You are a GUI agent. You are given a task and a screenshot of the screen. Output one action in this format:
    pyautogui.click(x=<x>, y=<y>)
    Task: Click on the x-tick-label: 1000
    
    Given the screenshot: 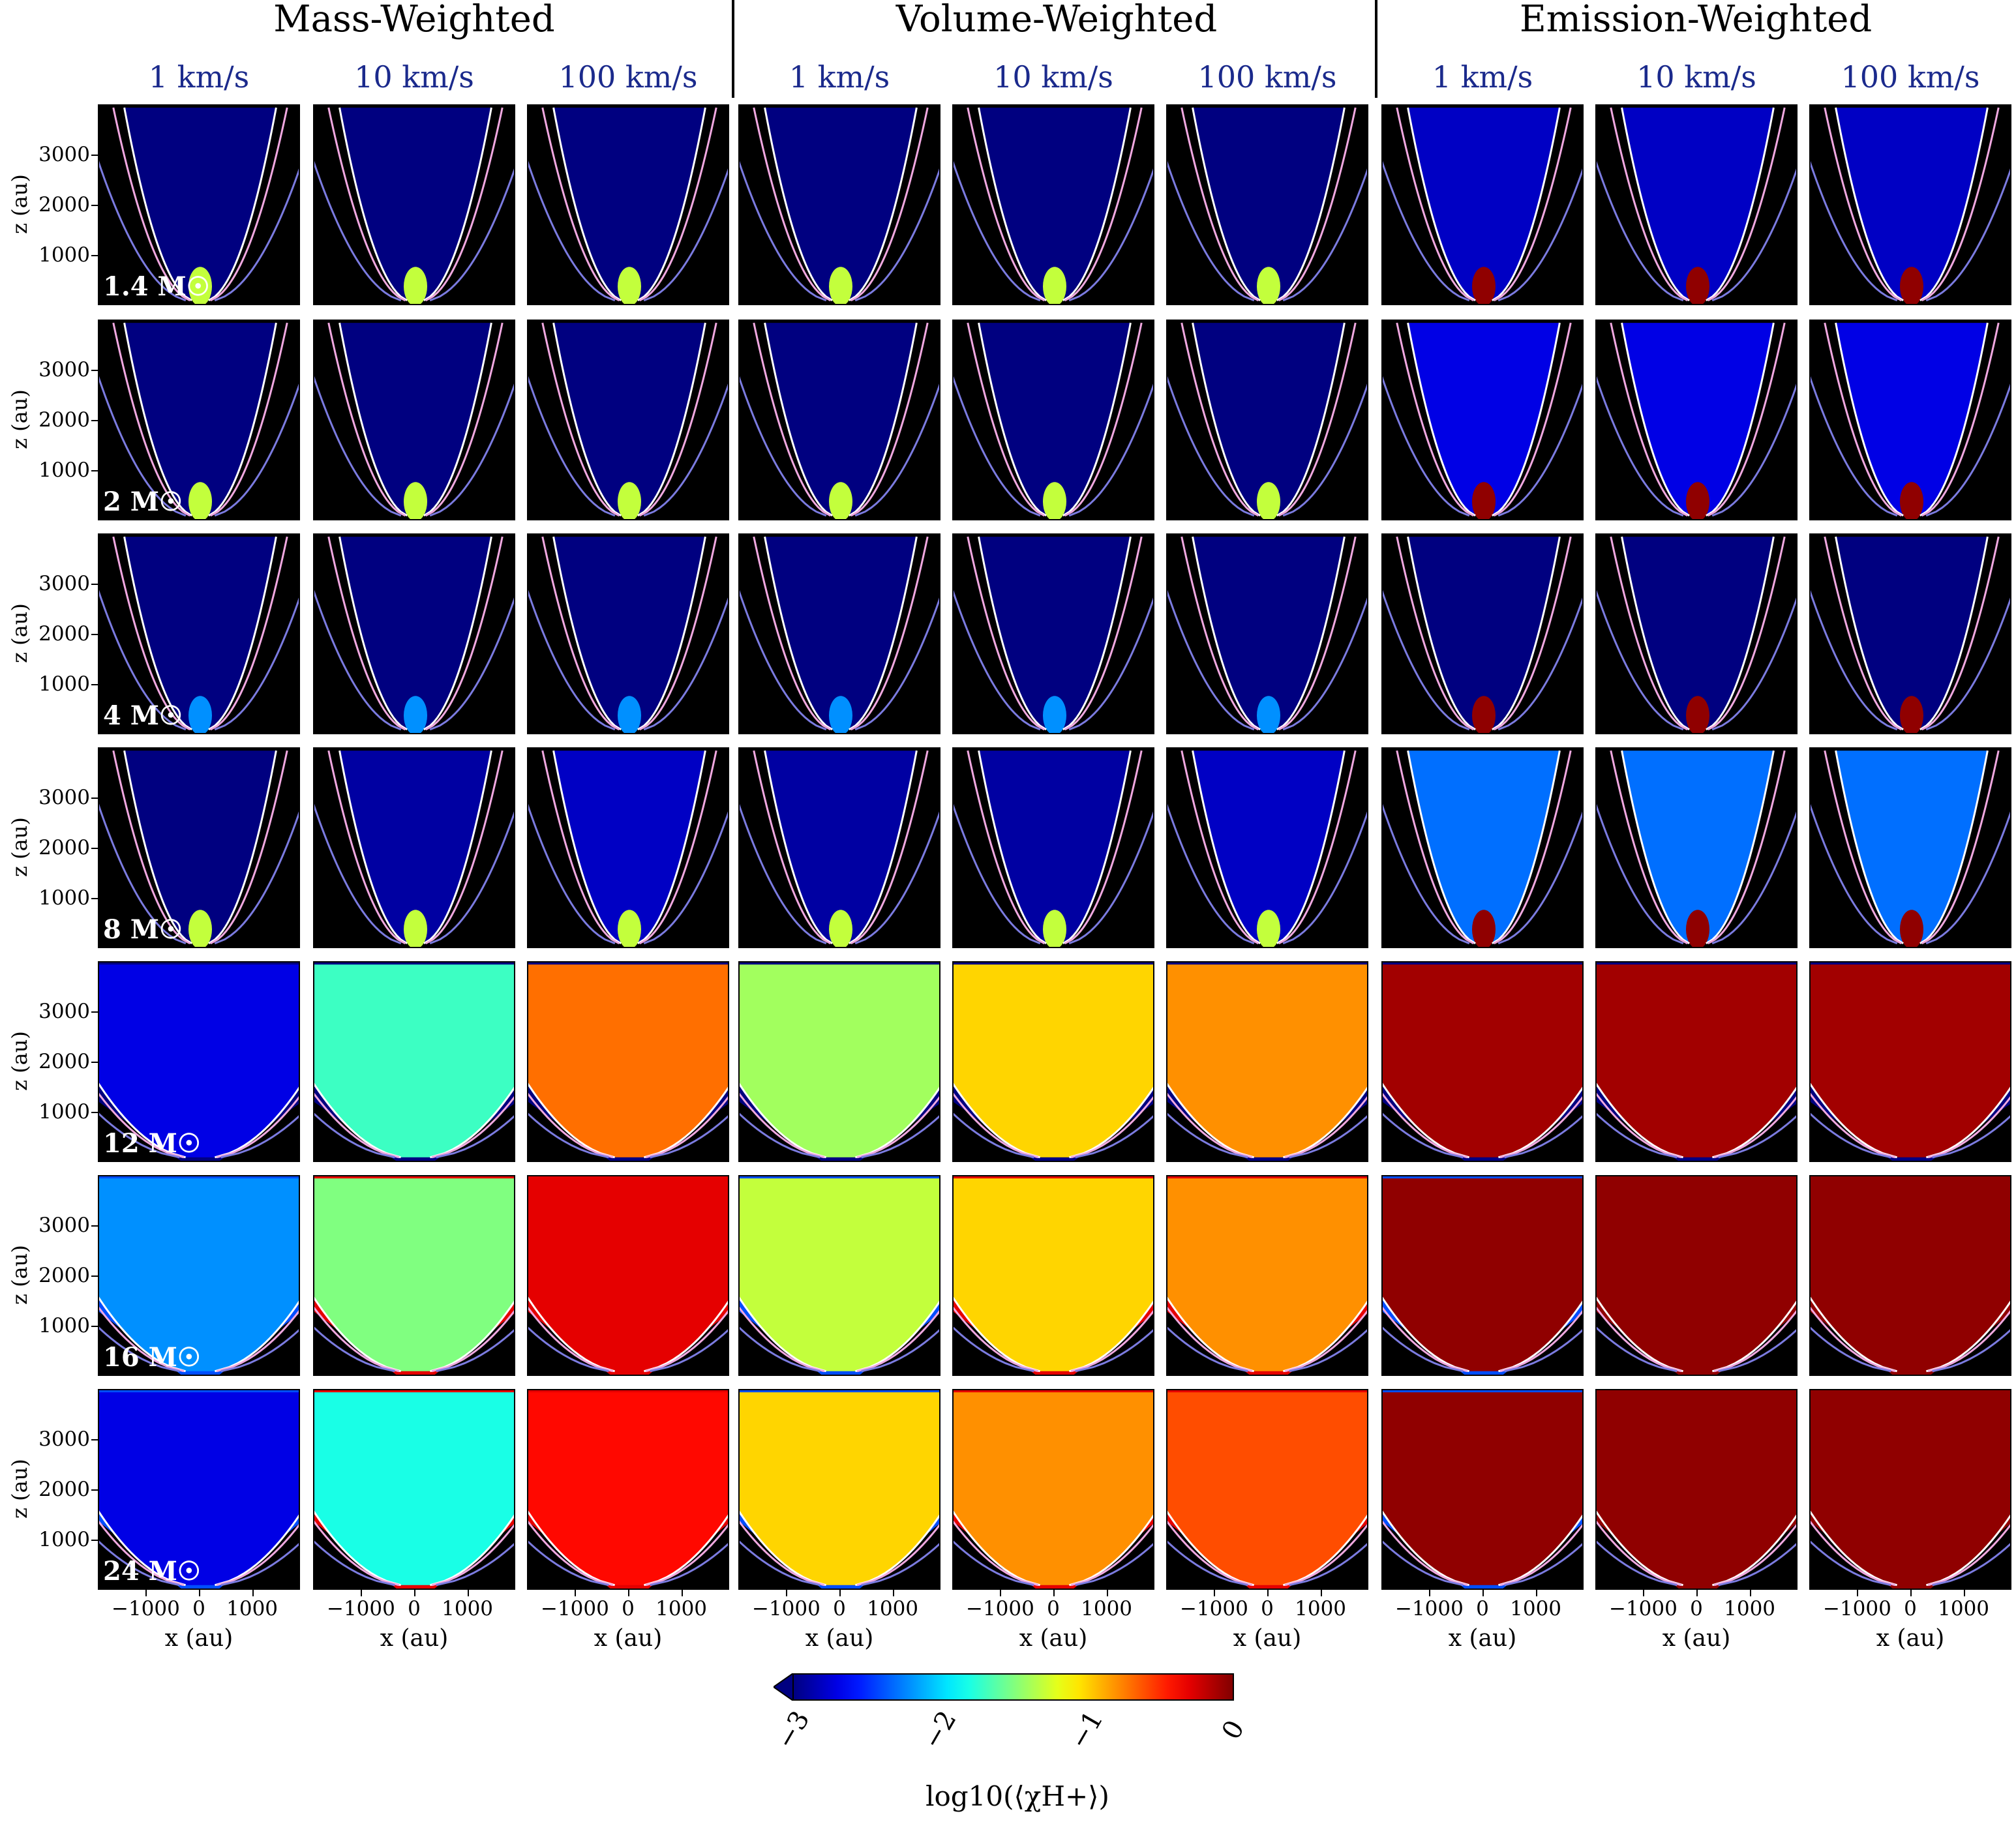 What is the action you would take?
    pyautogui.click(x=468, y=1608)
    